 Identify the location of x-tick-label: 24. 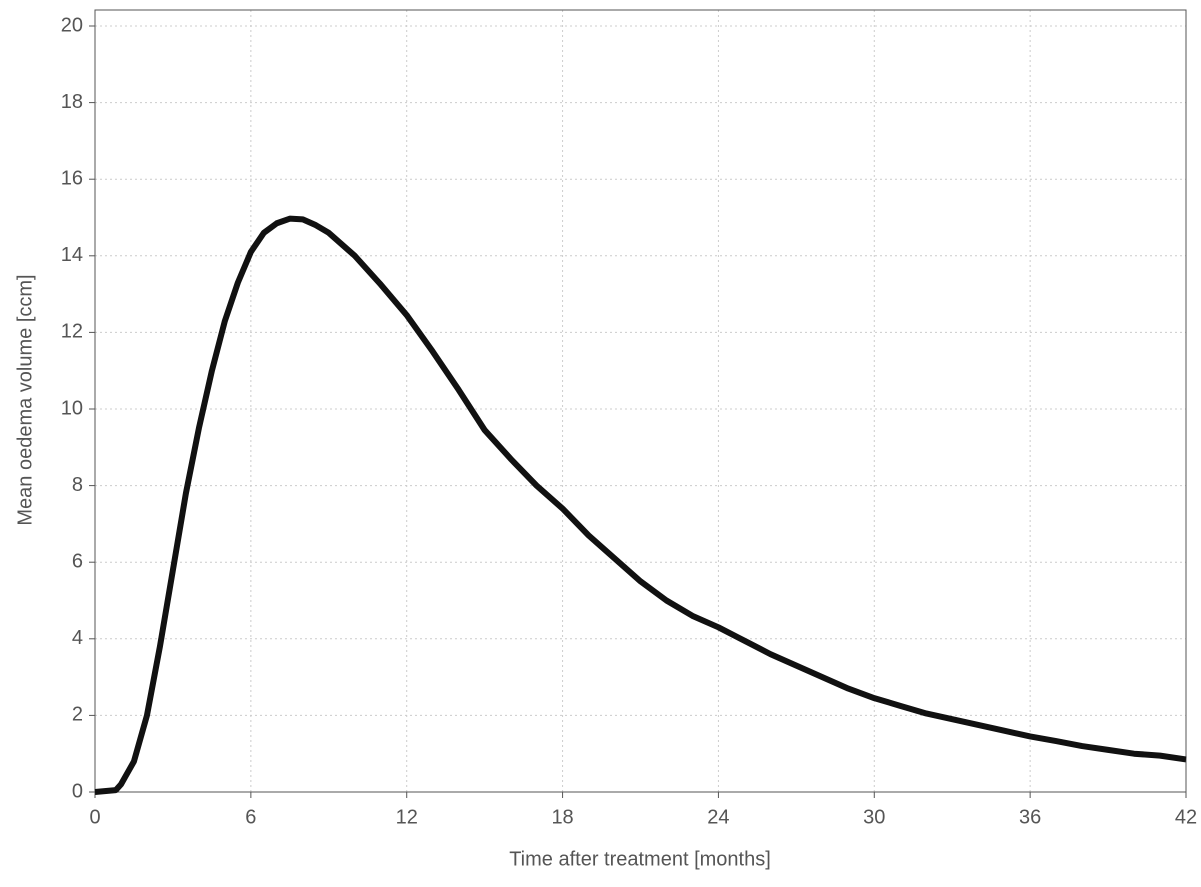
(718, 817).